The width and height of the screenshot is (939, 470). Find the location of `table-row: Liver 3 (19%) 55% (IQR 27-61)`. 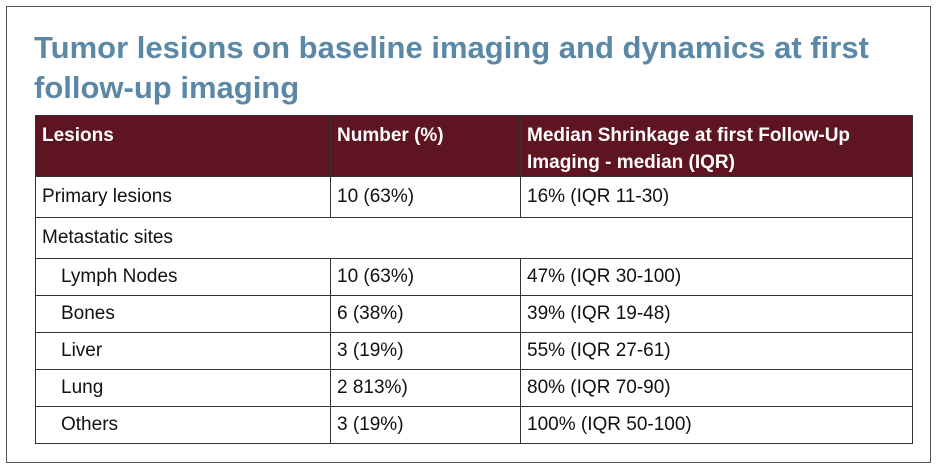

table-row: Liver 3 (19%) 55% (IQR 27-61) is located at coordinates (474, 351).